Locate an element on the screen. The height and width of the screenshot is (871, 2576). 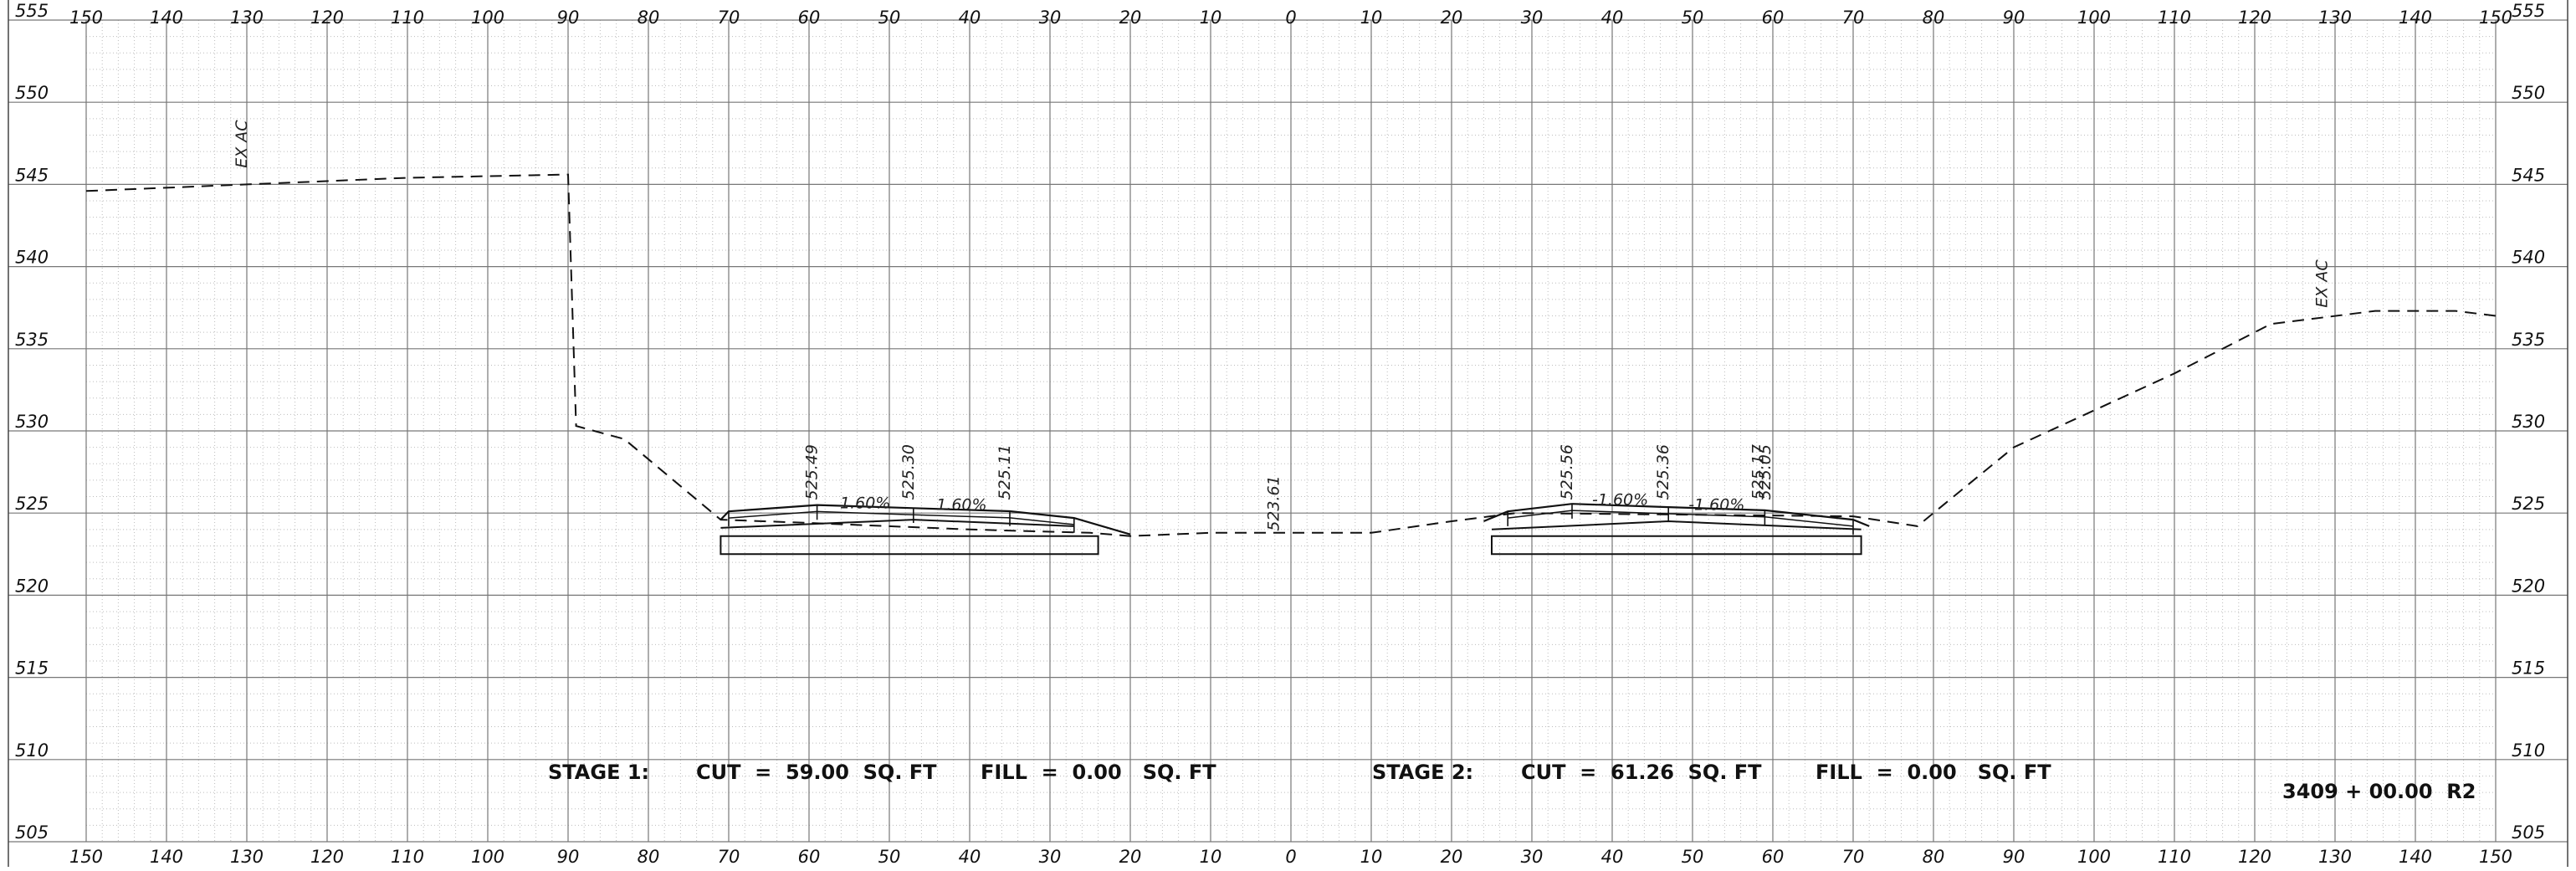
y-tick-label-left: 520 is located at coordinates (32, 586).